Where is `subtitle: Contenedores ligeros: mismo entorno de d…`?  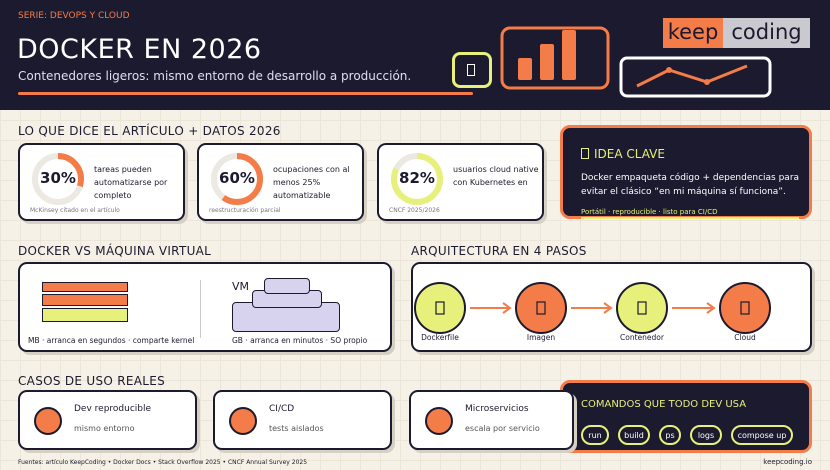
subtitle: Contenedores ligeros: mismo entorno de d… is located at coordinates (215, 76).